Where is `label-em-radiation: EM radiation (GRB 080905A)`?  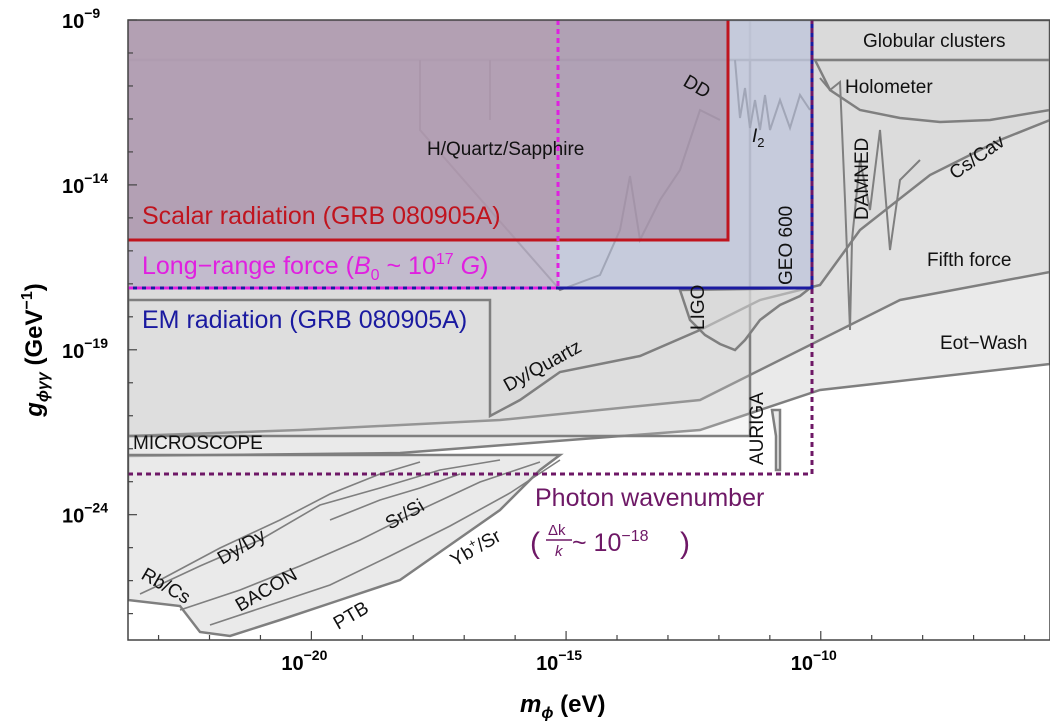
label-em-radiation: EM radiation (GRB 080905A) is located at coordinates (304, 320).